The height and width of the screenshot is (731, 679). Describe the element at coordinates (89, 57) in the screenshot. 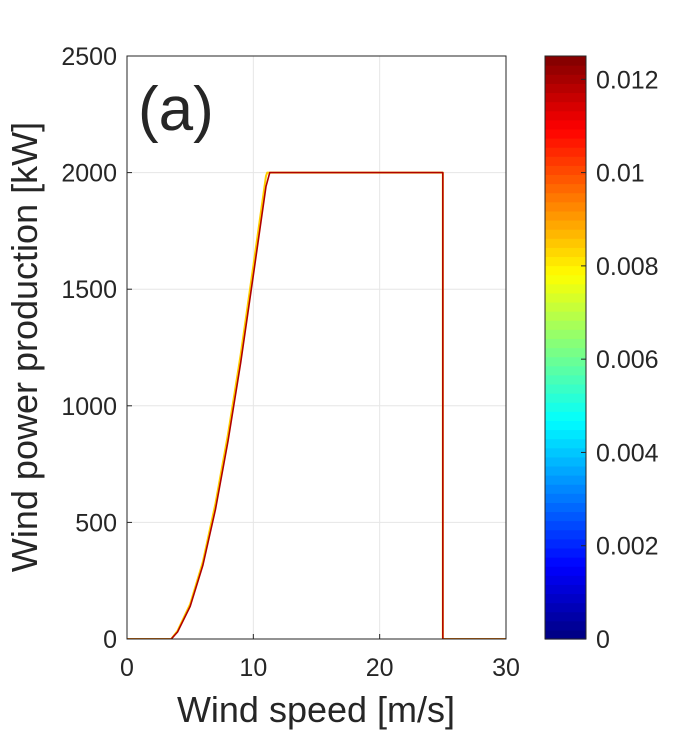

I see `y-tick-label: 2500` at that location.